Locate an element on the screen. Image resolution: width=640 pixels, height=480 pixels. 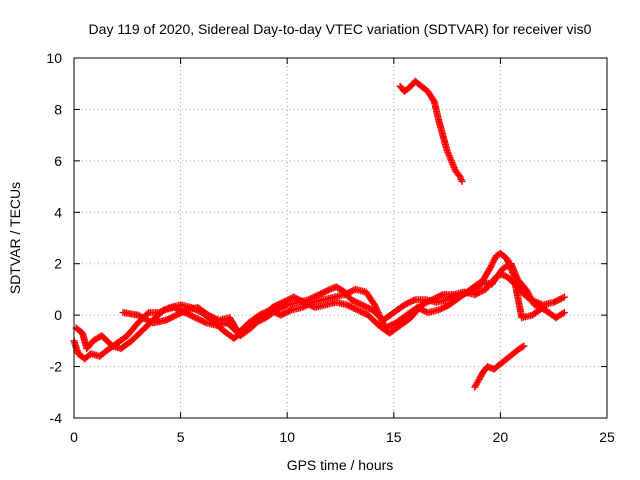
x-tick-label: 15 is located at coordinates (394, 437).